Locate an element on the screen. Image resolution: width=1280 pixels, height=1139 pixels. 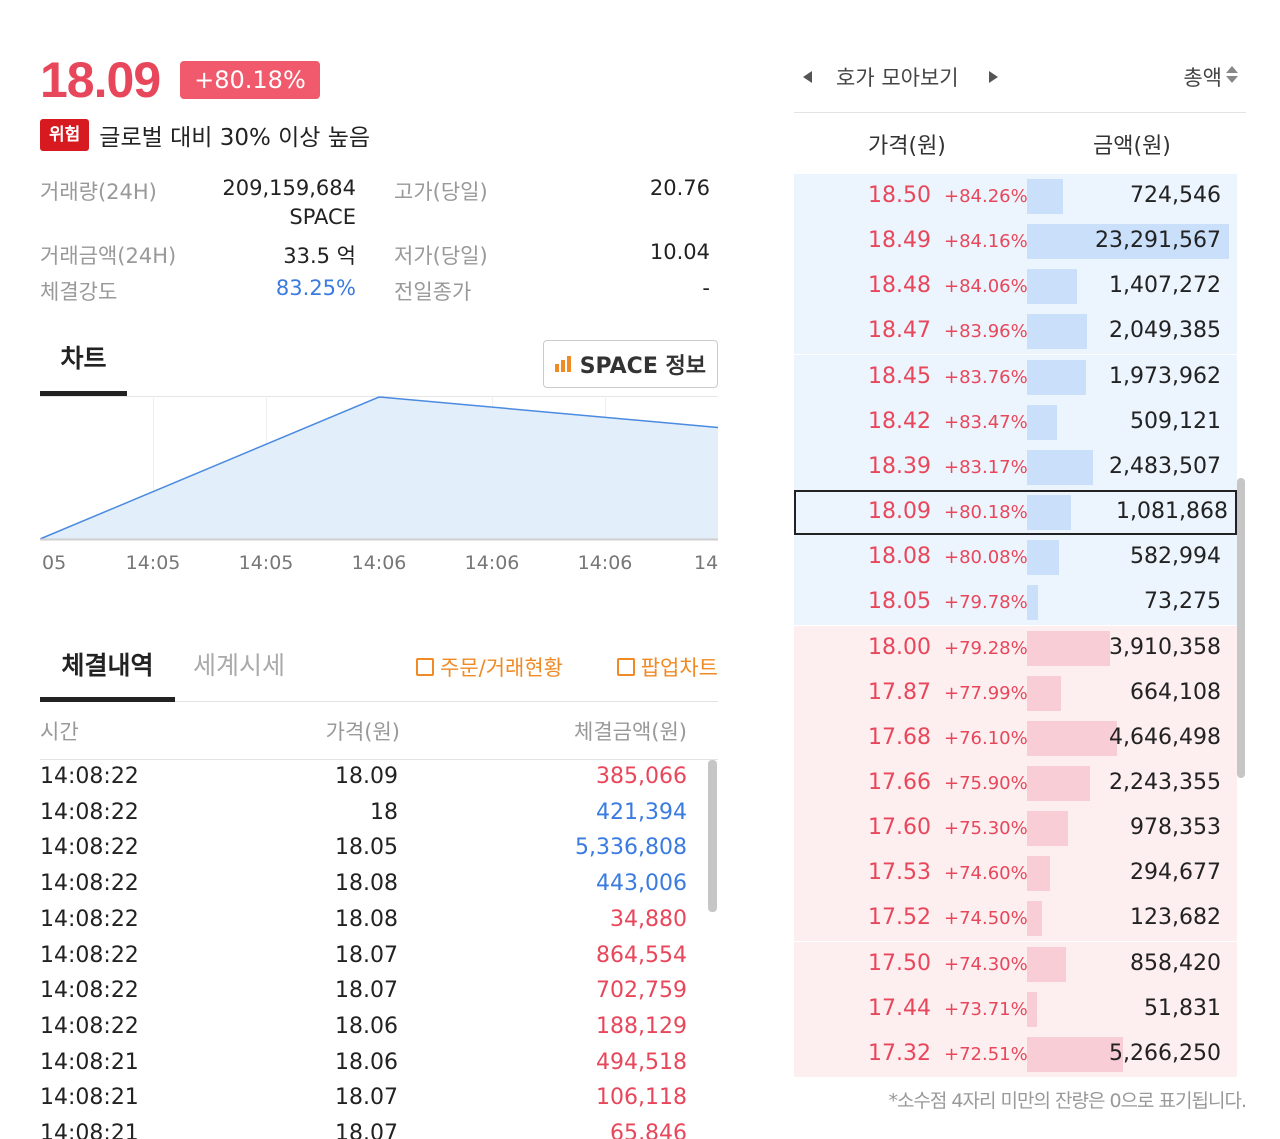
orderbook-change: +75.30% is located at coordinates (986, 829).